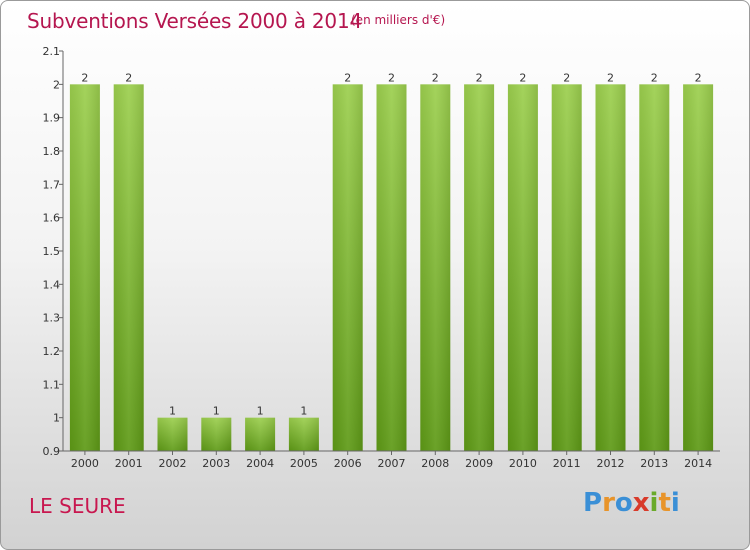 The height and width of the screenshot is (550, 750). Describe the element at coordinates (260, 463) in the screenshot. I see `x-tick-label: 2004` at that location.